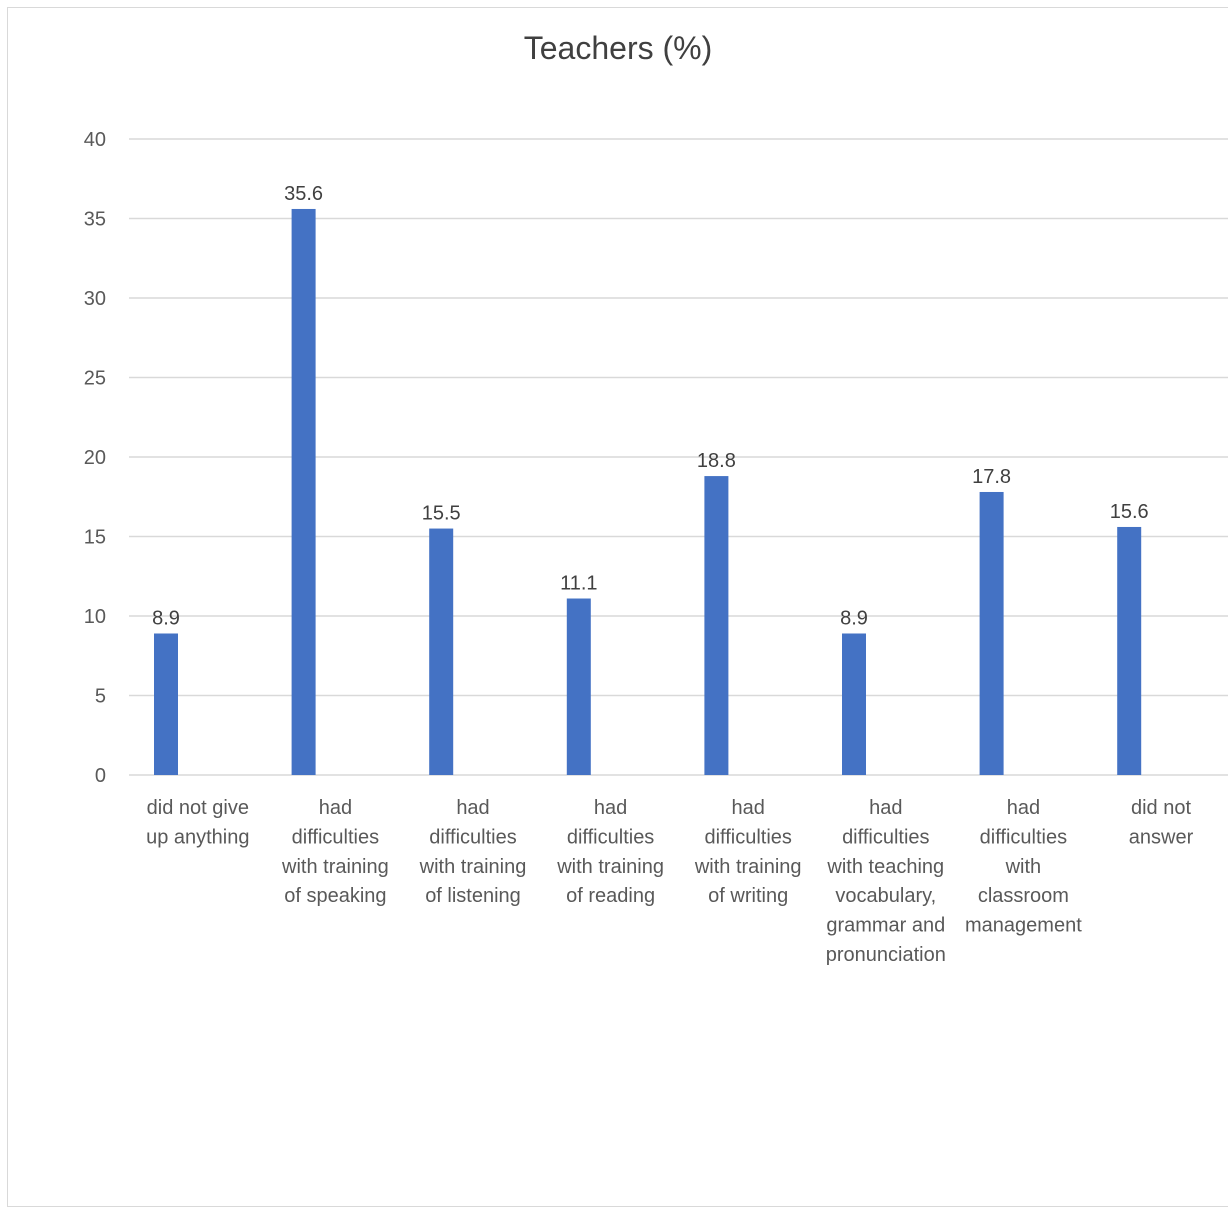 This screenshot has height=1207, width=1228. I want to click on data-label: 15.5, so click(441, 514).